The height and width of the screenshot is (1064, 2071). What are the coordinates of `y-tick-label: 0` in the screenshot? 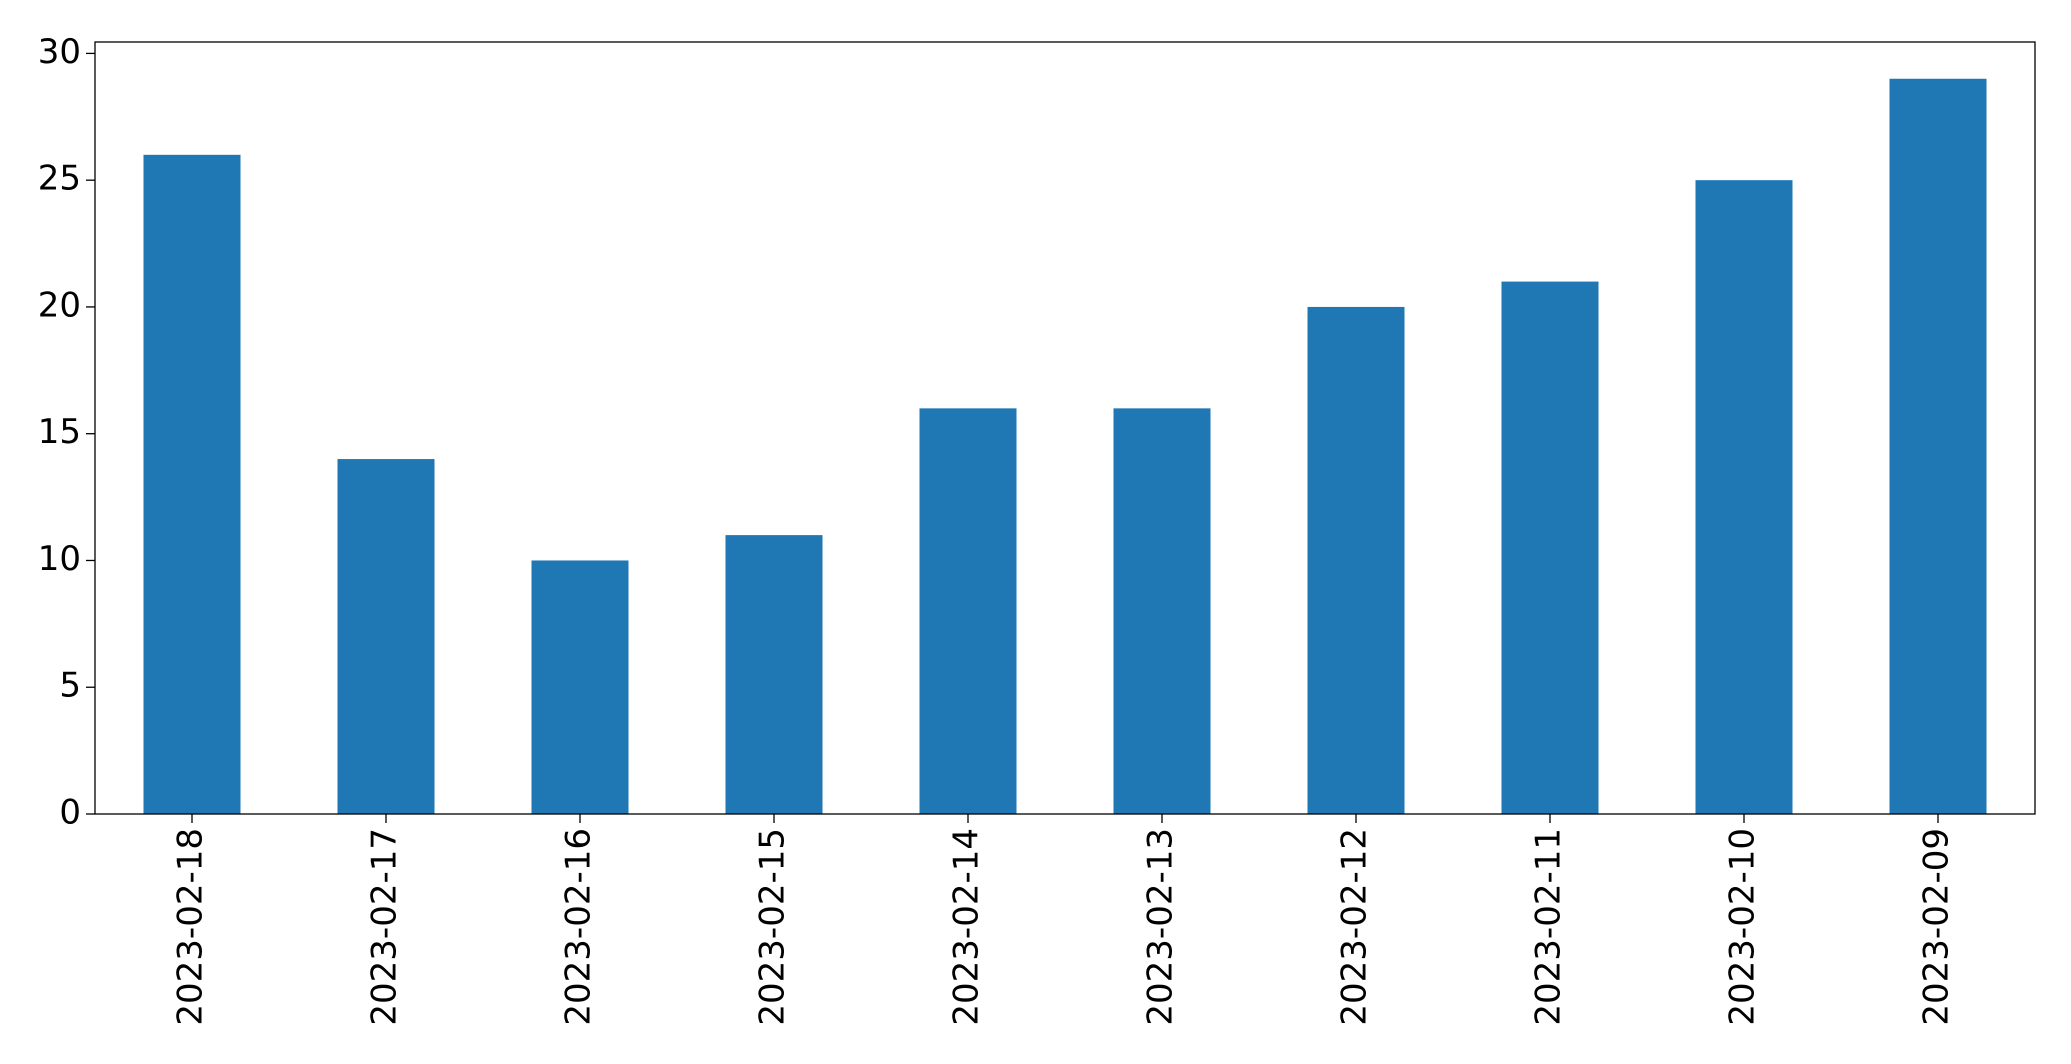 It's located at (70, 813).